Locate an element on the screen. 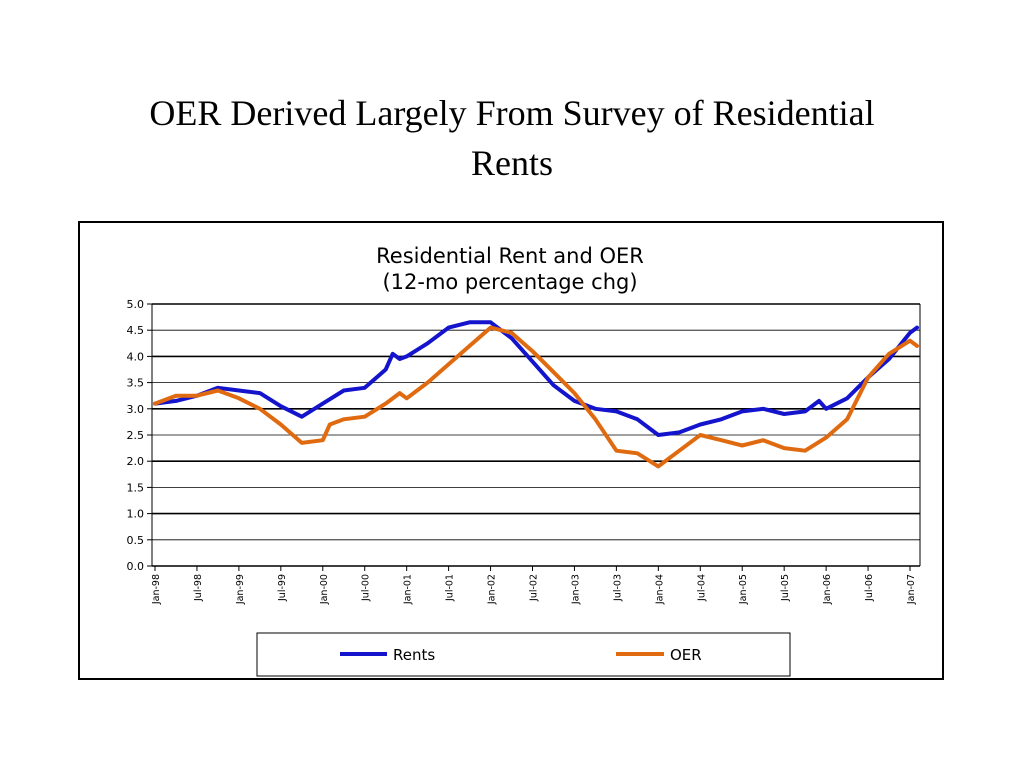 The height and width of the screenshot is (768, 1024). x-tick-label: Jan-00 is located at coordinates (324, 589).